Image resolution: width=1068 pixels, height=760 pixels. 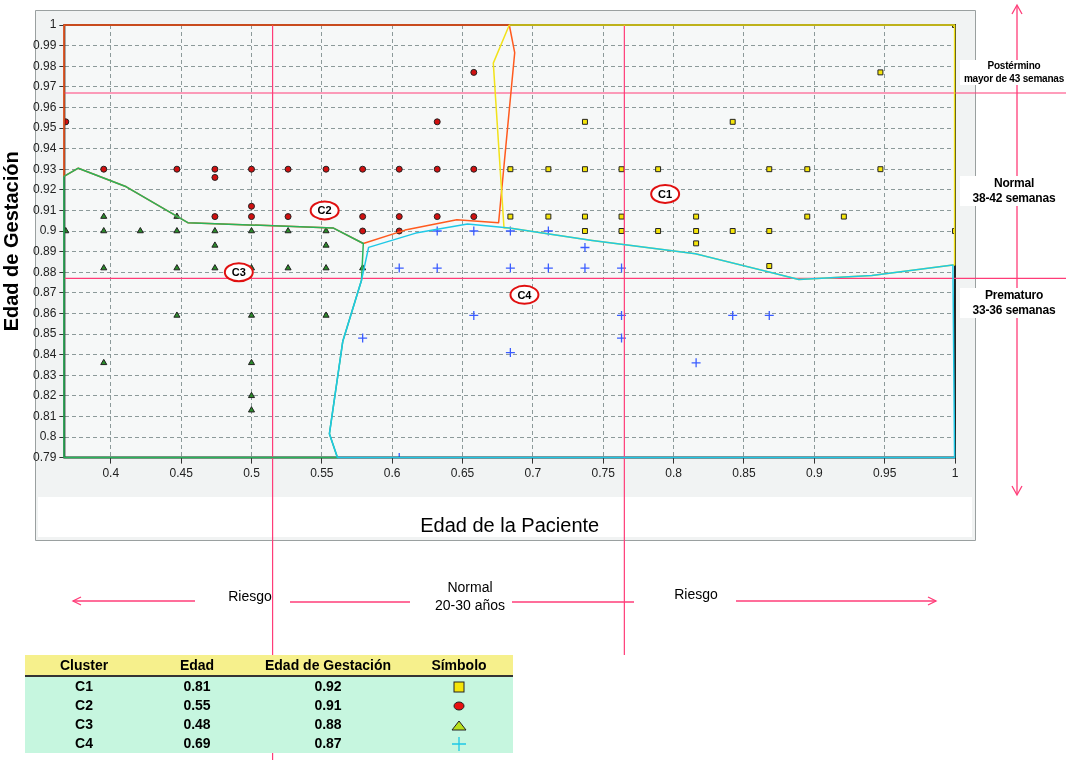 I want to click on text: C3, so click(x=84, y=724).